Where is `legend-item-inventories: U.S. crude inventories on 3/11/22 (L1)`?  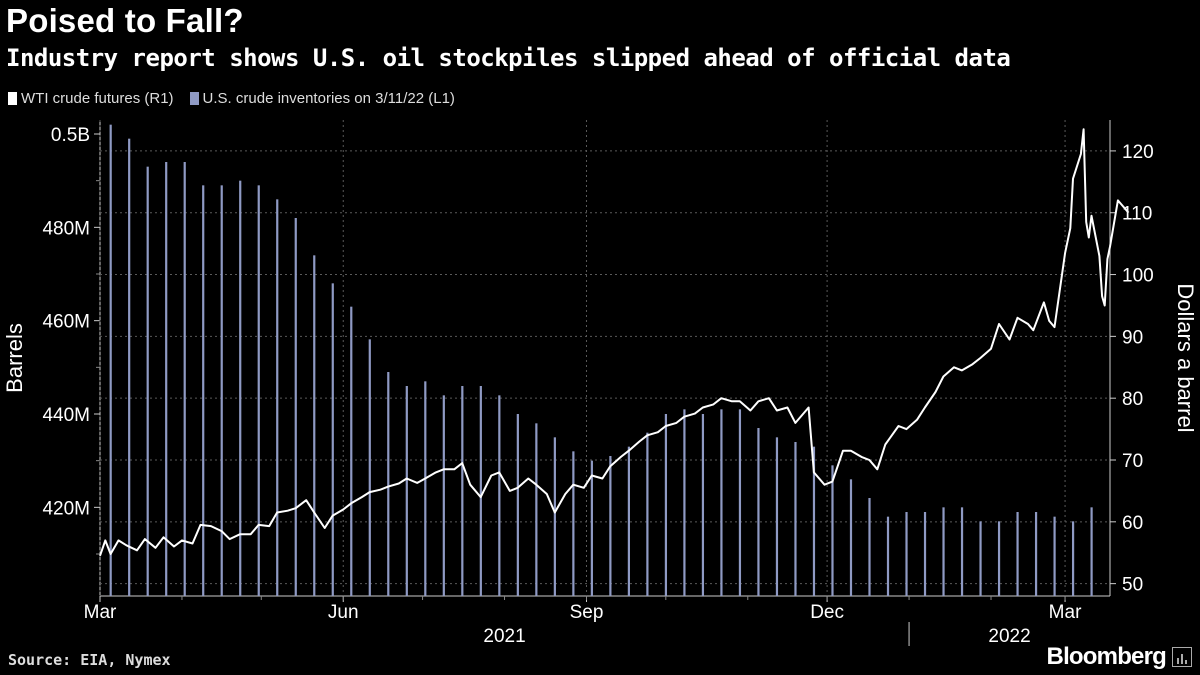 legend-item-inventories: U.S. crude inventories on 3/11/22 (L1) is located at coordinates (322, 98).